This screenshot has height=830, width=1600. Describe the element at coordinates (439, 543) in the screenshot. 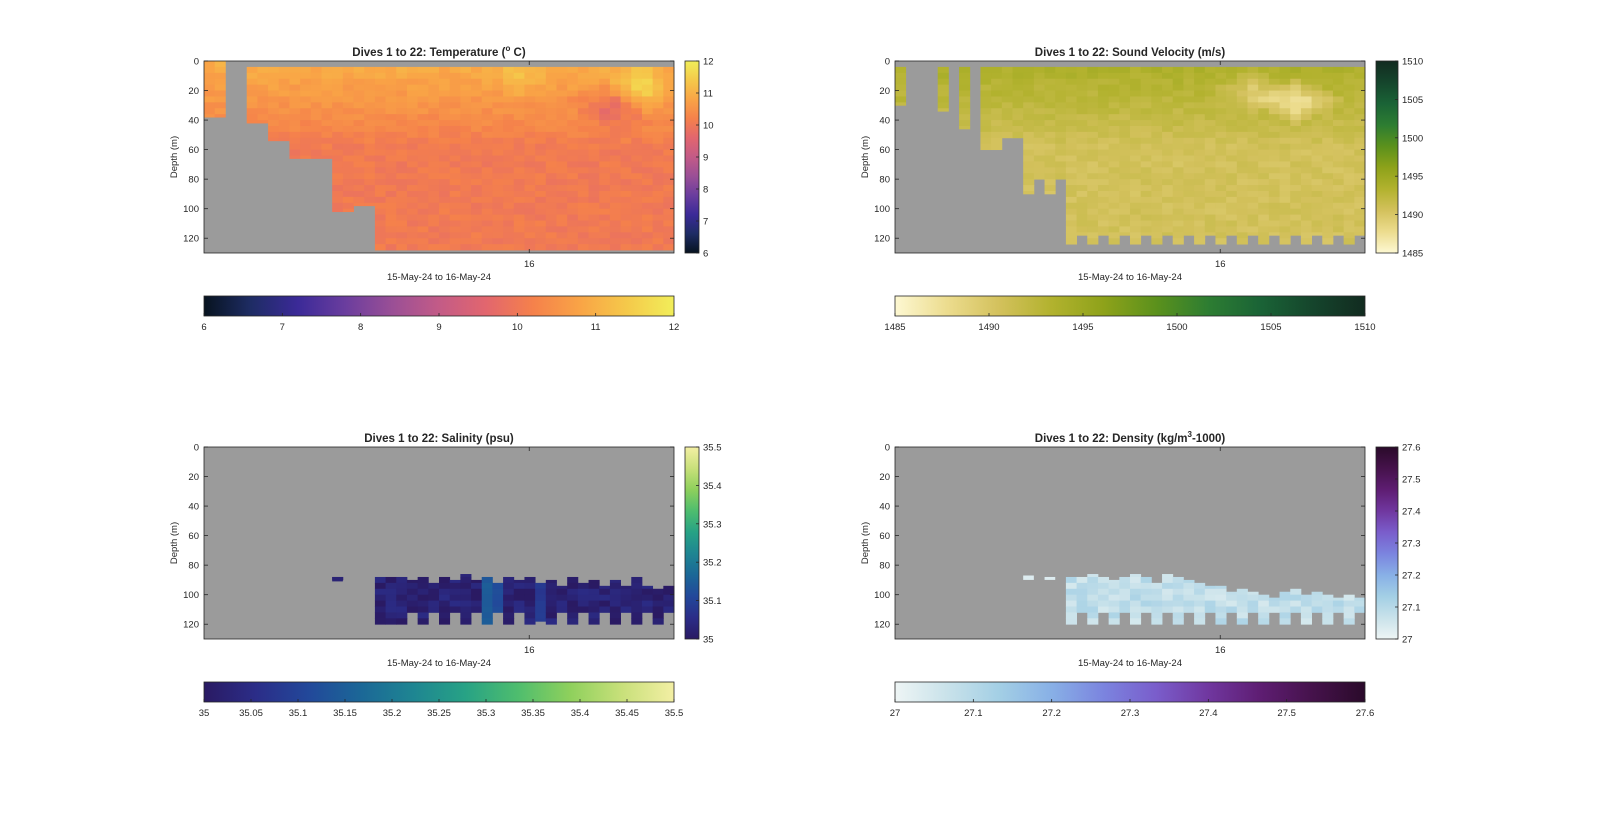

I see `axes-box` at that location.